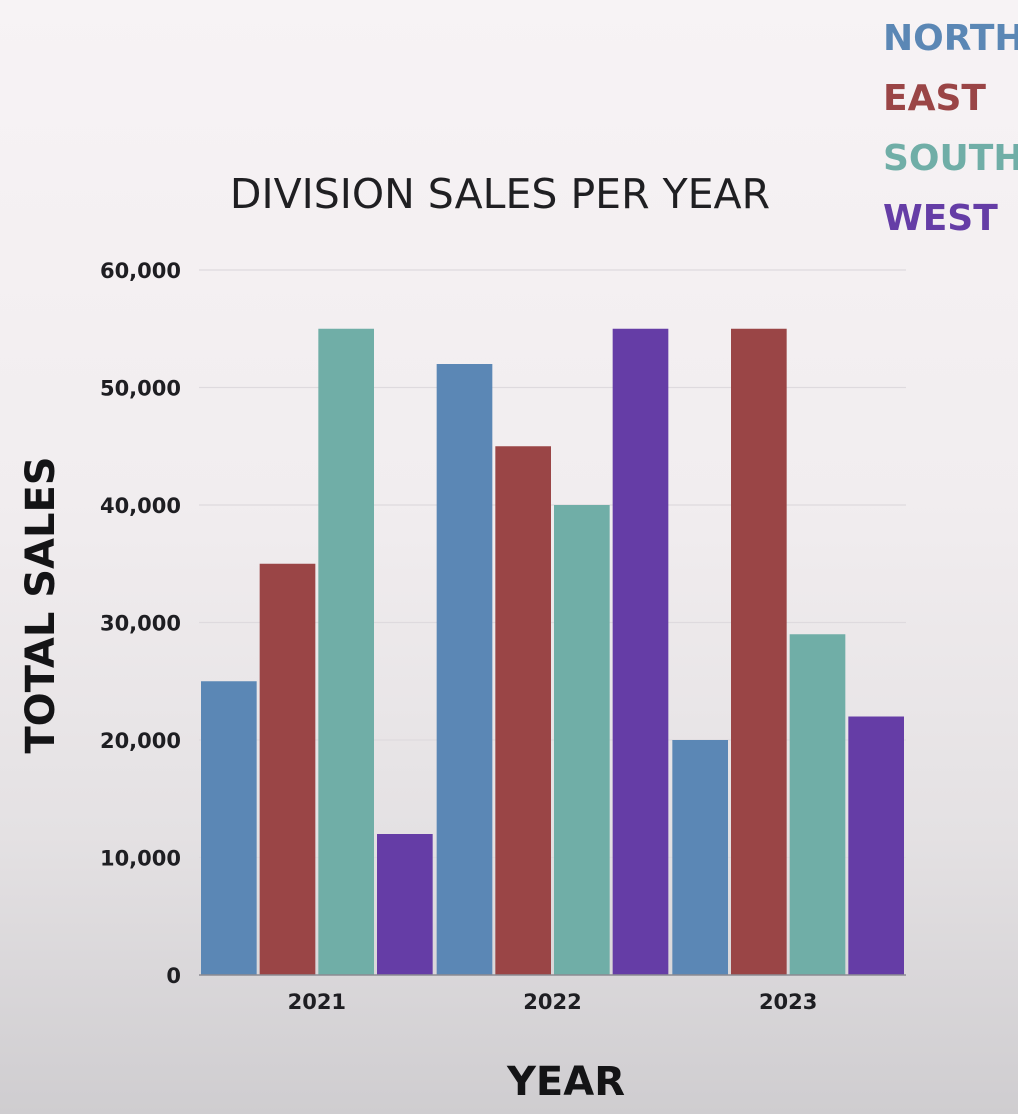 This screenshot has width=1018, height=1114. I want to click on y-tick-label: 50,000, so click(140, 389).